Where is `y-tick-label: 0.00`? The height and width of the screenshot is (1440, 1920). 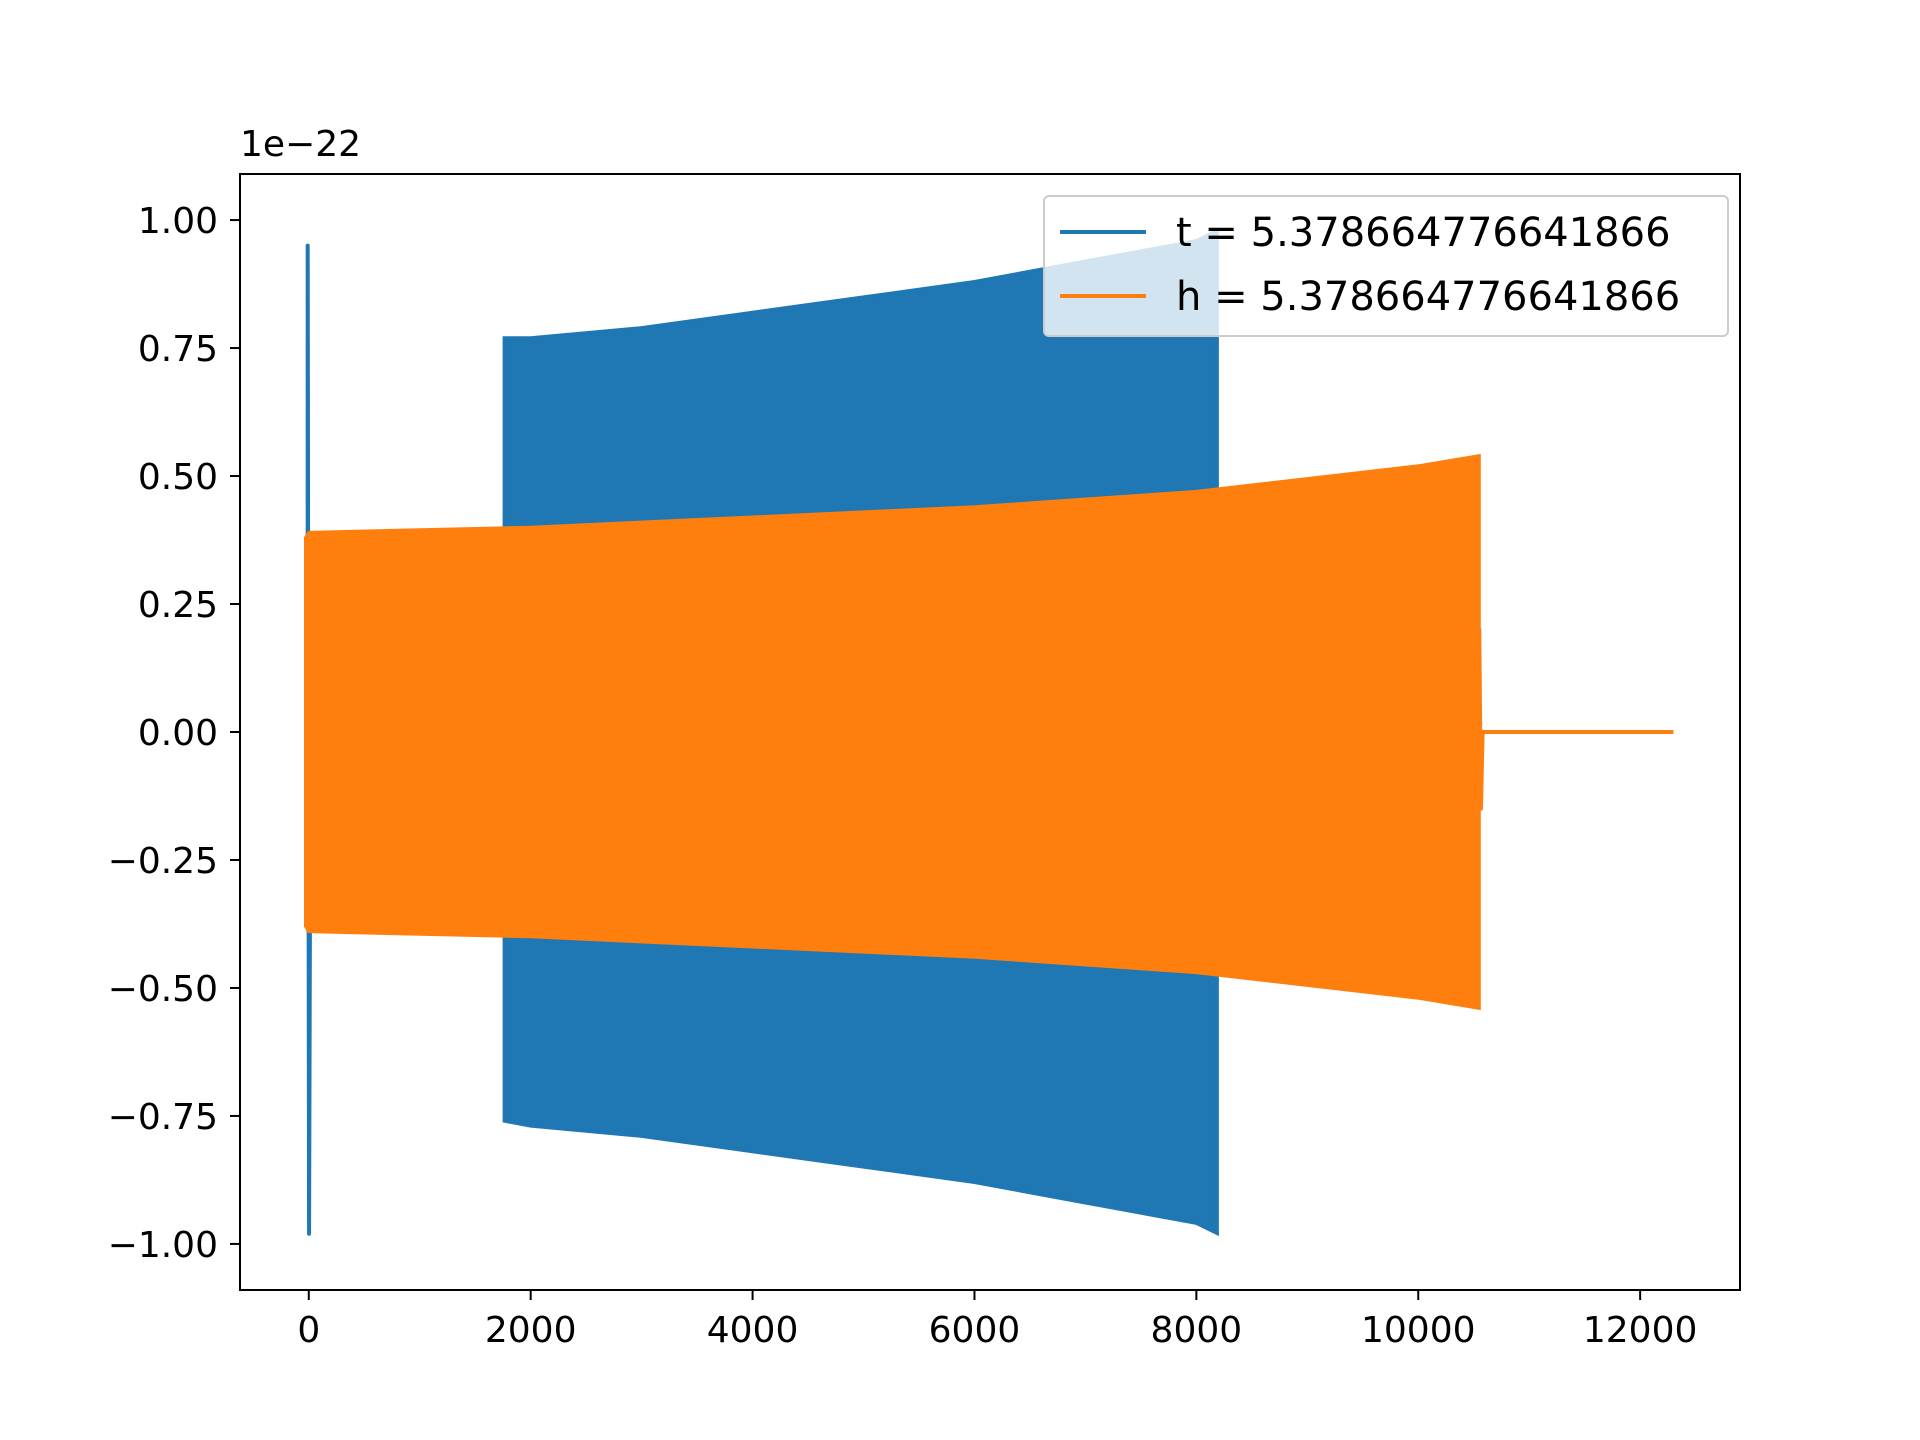 y-tick-label: 0.00 is located at coordinates (178, 733).